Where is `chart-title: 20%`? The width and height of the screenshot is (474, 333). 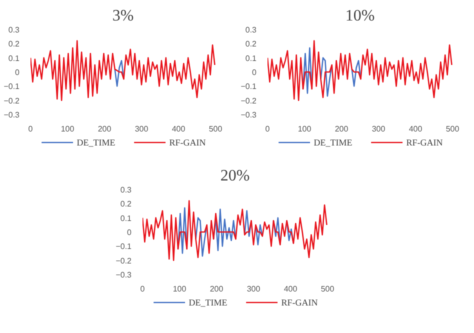 chart-title: 20% is located at coordinates (235, 176).